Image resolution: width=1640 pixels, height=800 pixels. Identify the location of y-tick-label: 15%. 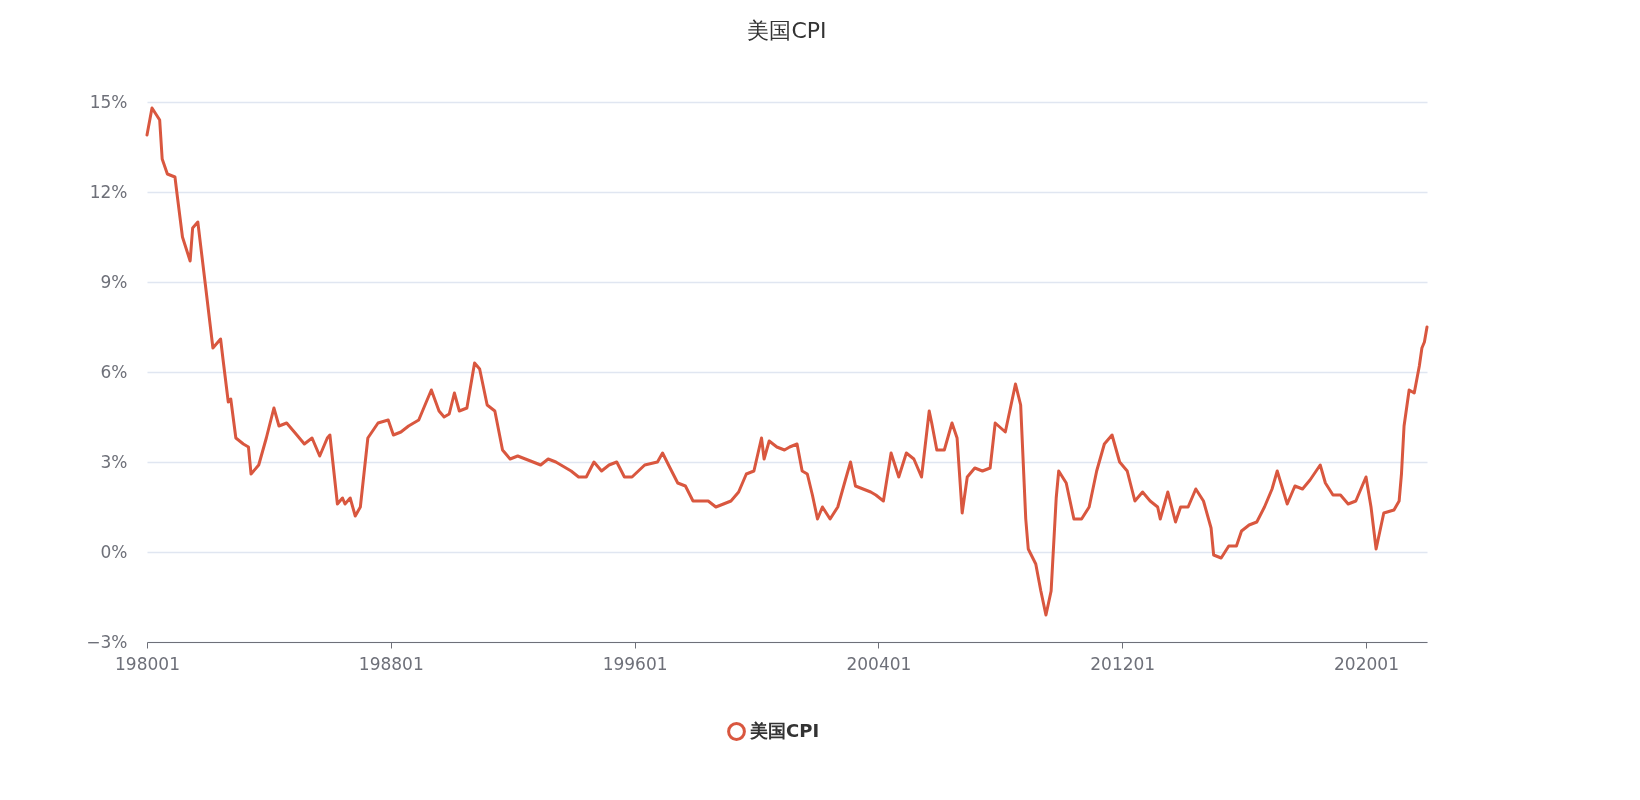
(108, 101).